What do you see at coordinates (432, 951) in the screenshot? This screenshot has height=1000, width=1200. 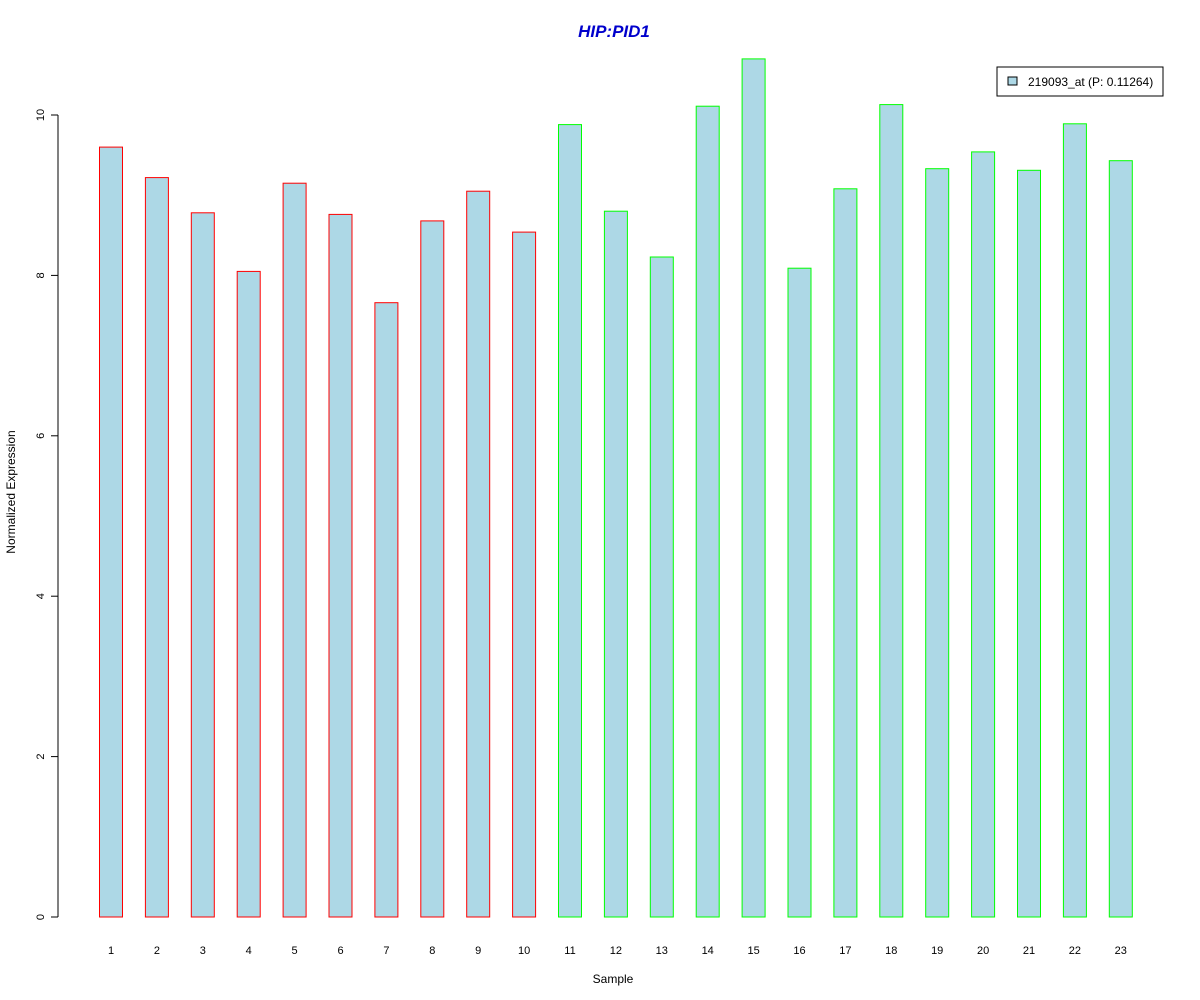 I see `x-tick-label: 8` at bounding box center [432, 951].